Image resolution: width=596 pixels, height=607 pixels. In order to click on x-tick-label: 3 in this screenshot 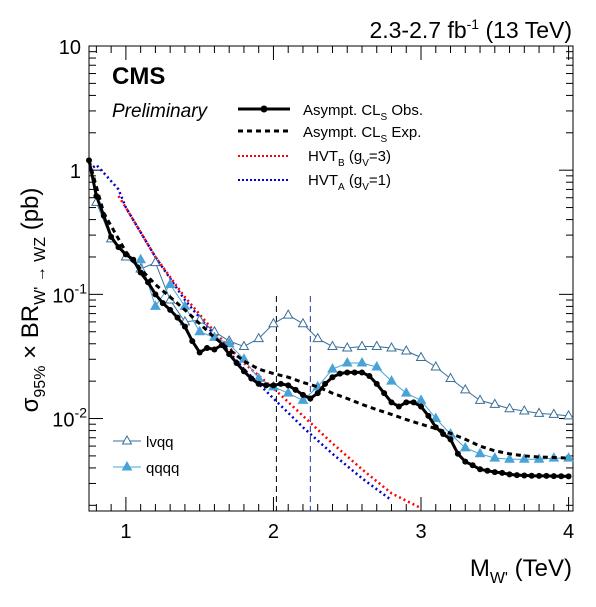, I will do `click(420, 532)`.